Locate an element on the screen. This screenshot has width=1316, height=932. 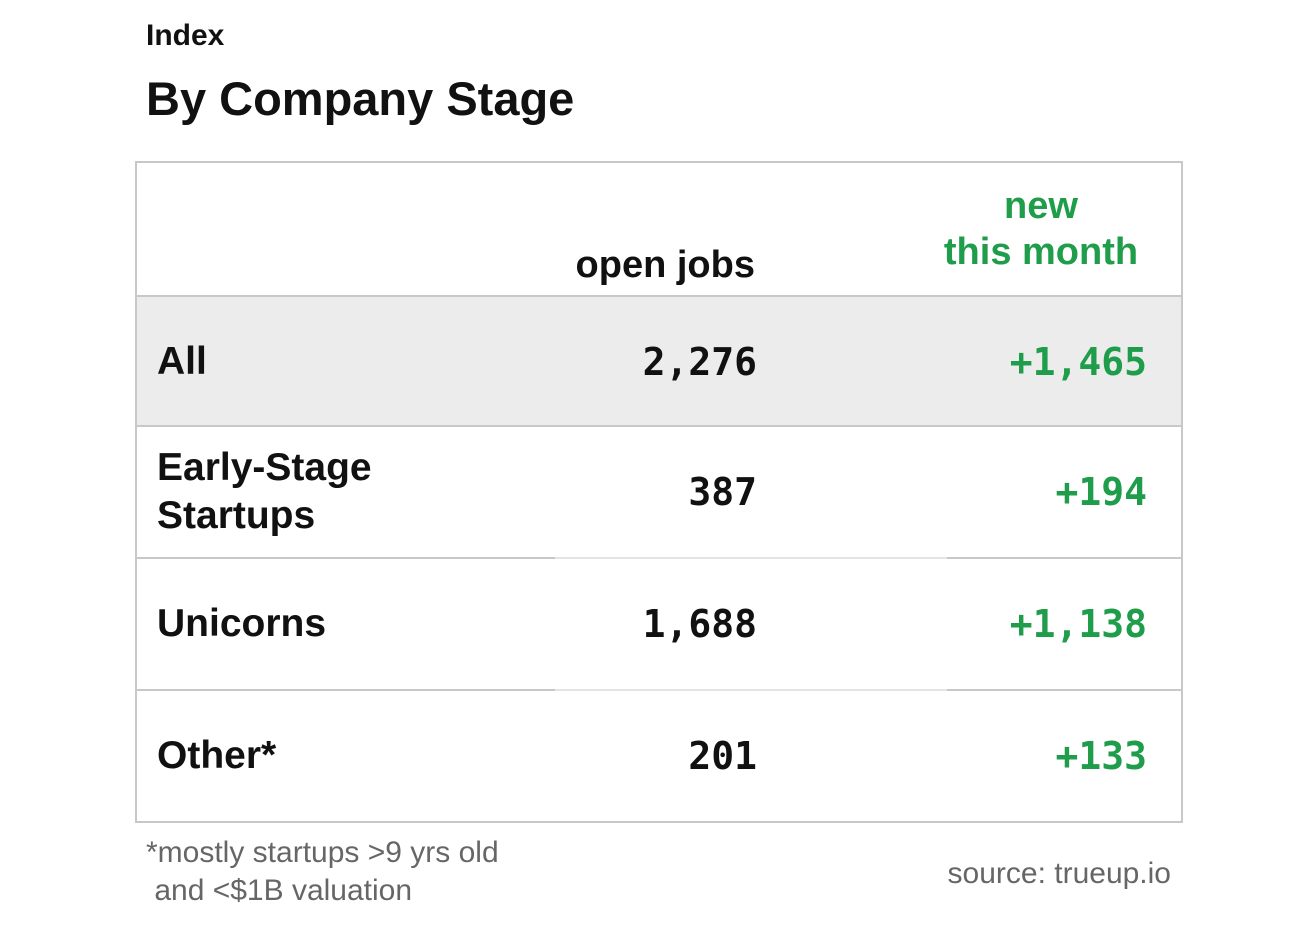
table-row: Unicorns 1,688 +1,138 is located at coordinates (659, 624).